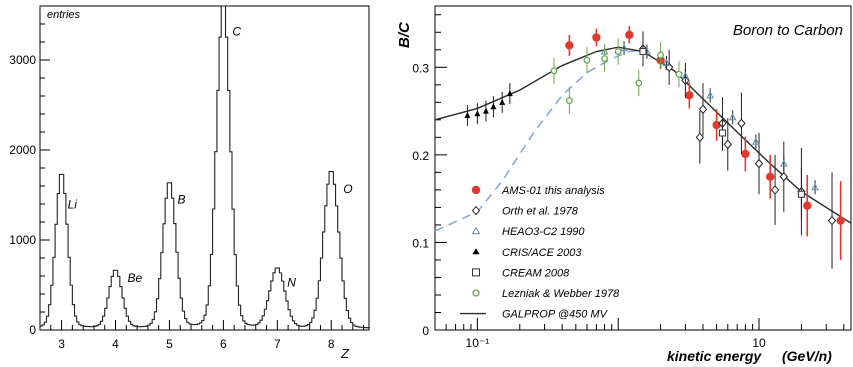 This screenshot has width=853, height=367. Describe the element at coordinates (73, 205) in the screenshot. I see `peak-label-li: Li` at that location.